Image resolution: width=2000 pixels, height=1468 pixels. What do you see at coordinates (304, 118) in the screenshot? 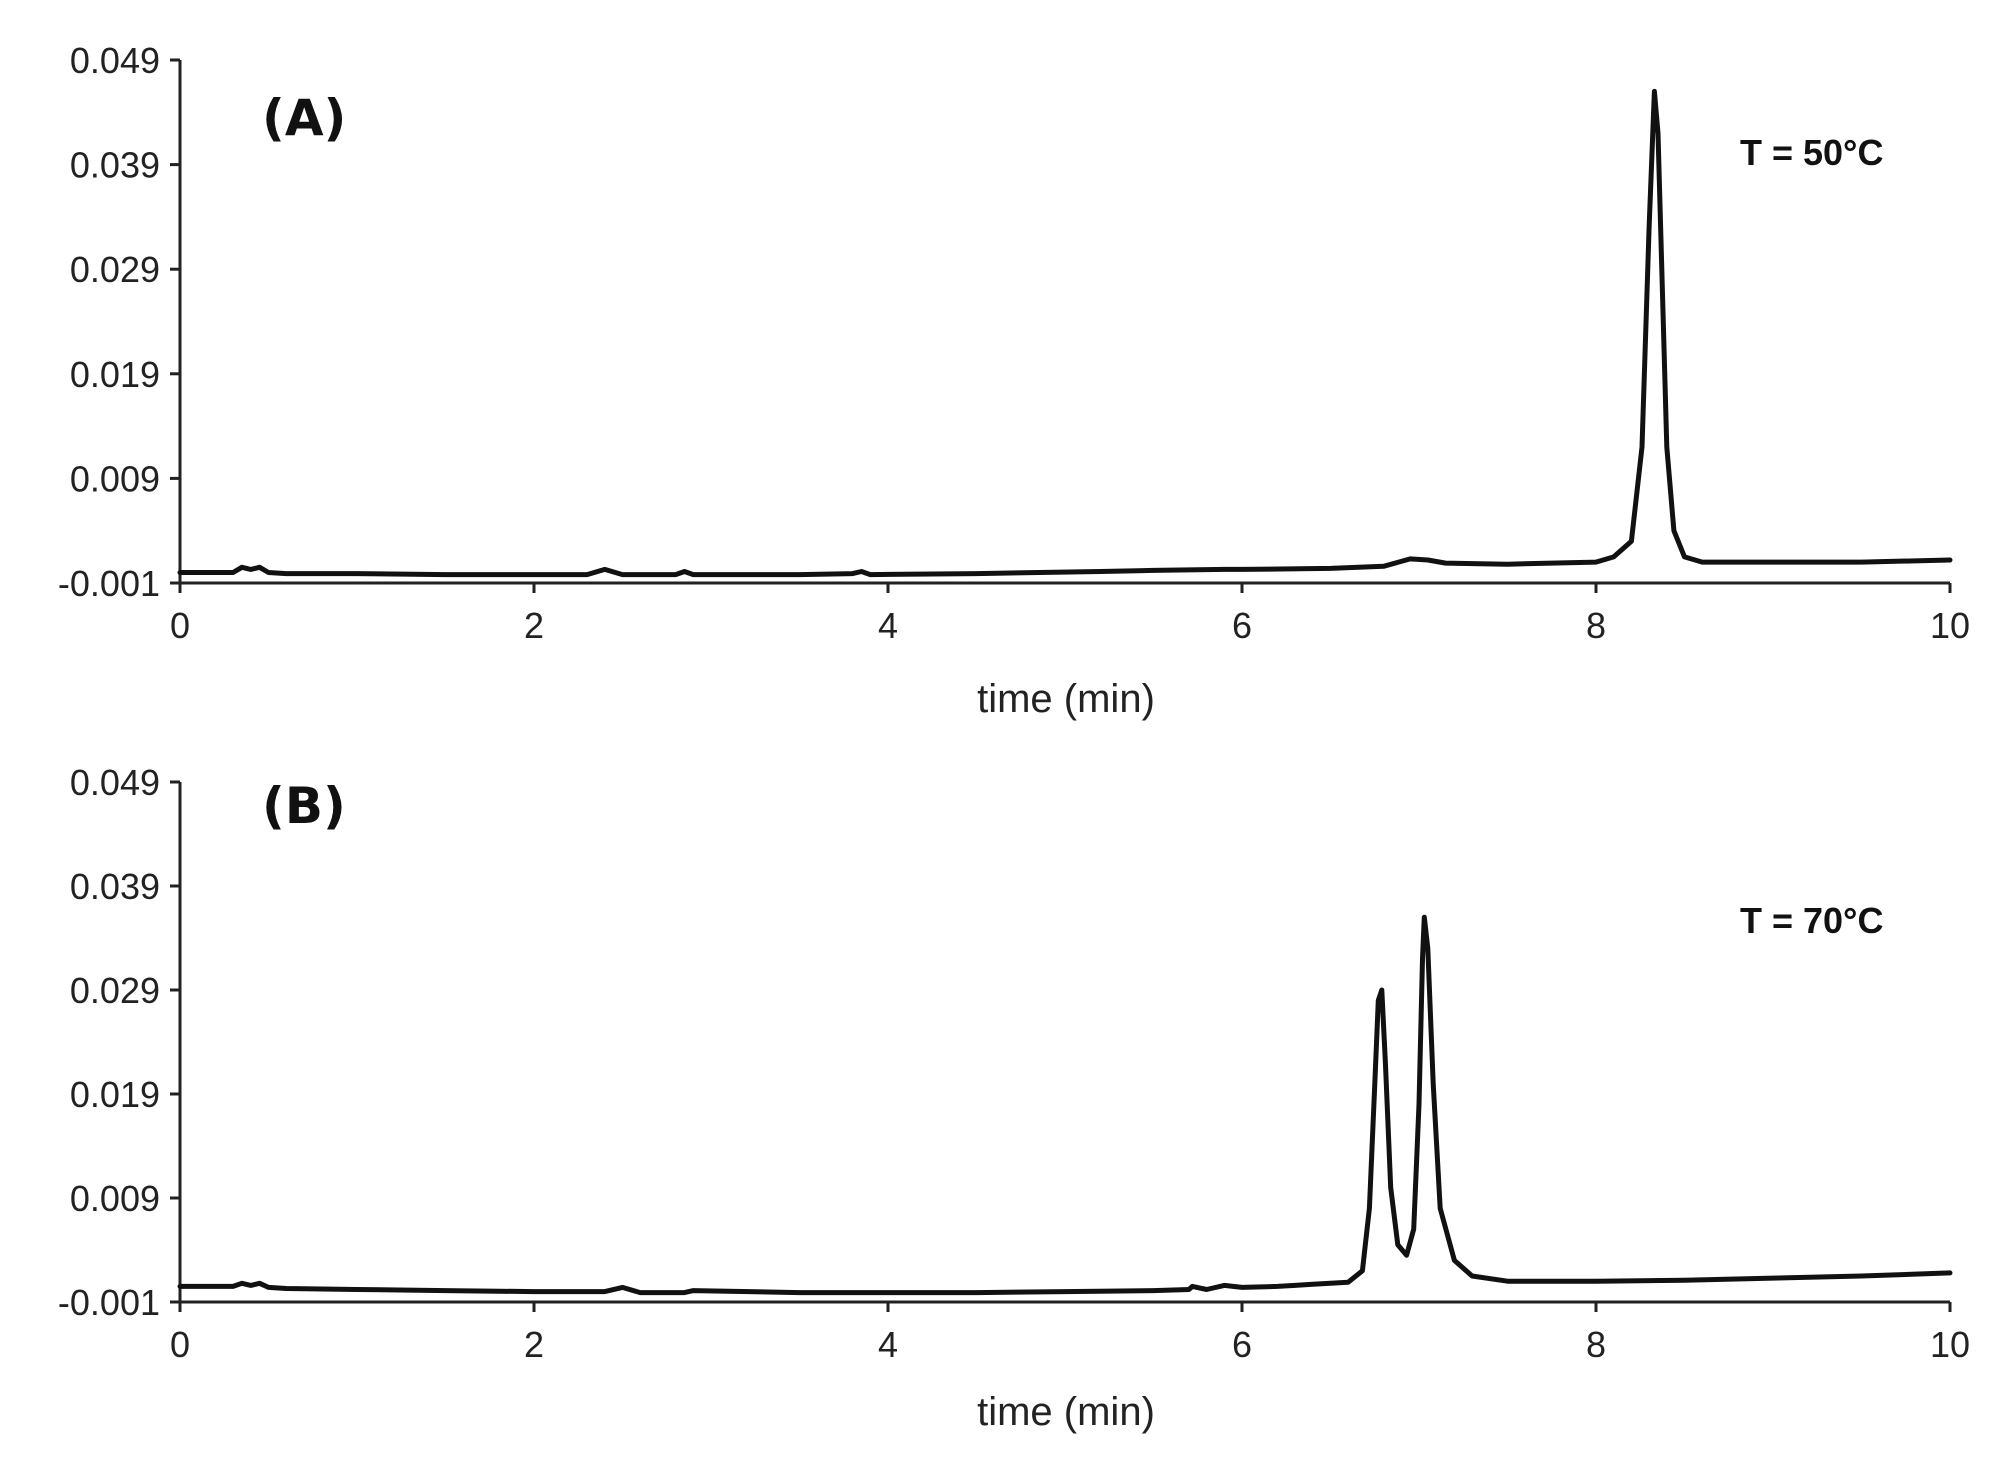
I see `panel-label: (A)` at bounding box center [304, 118].